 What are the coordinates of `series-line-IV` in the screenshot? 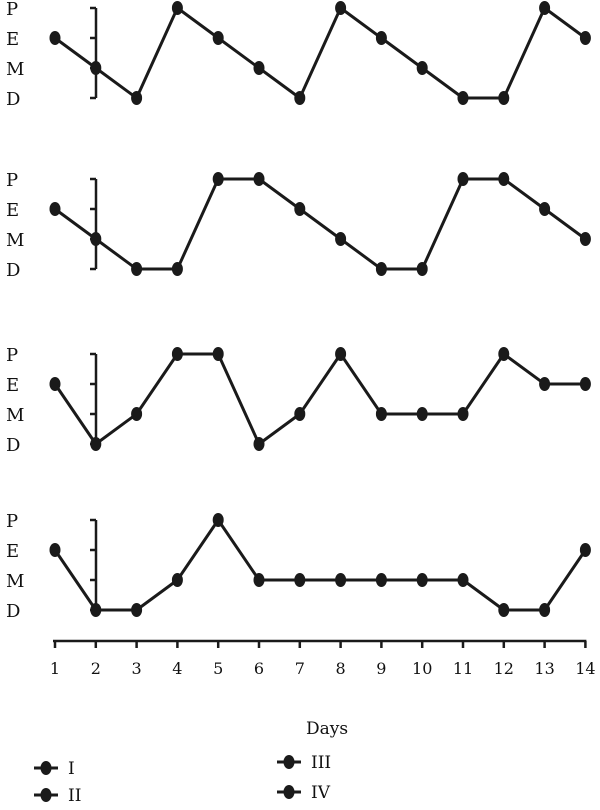 It's located at (320, 565).